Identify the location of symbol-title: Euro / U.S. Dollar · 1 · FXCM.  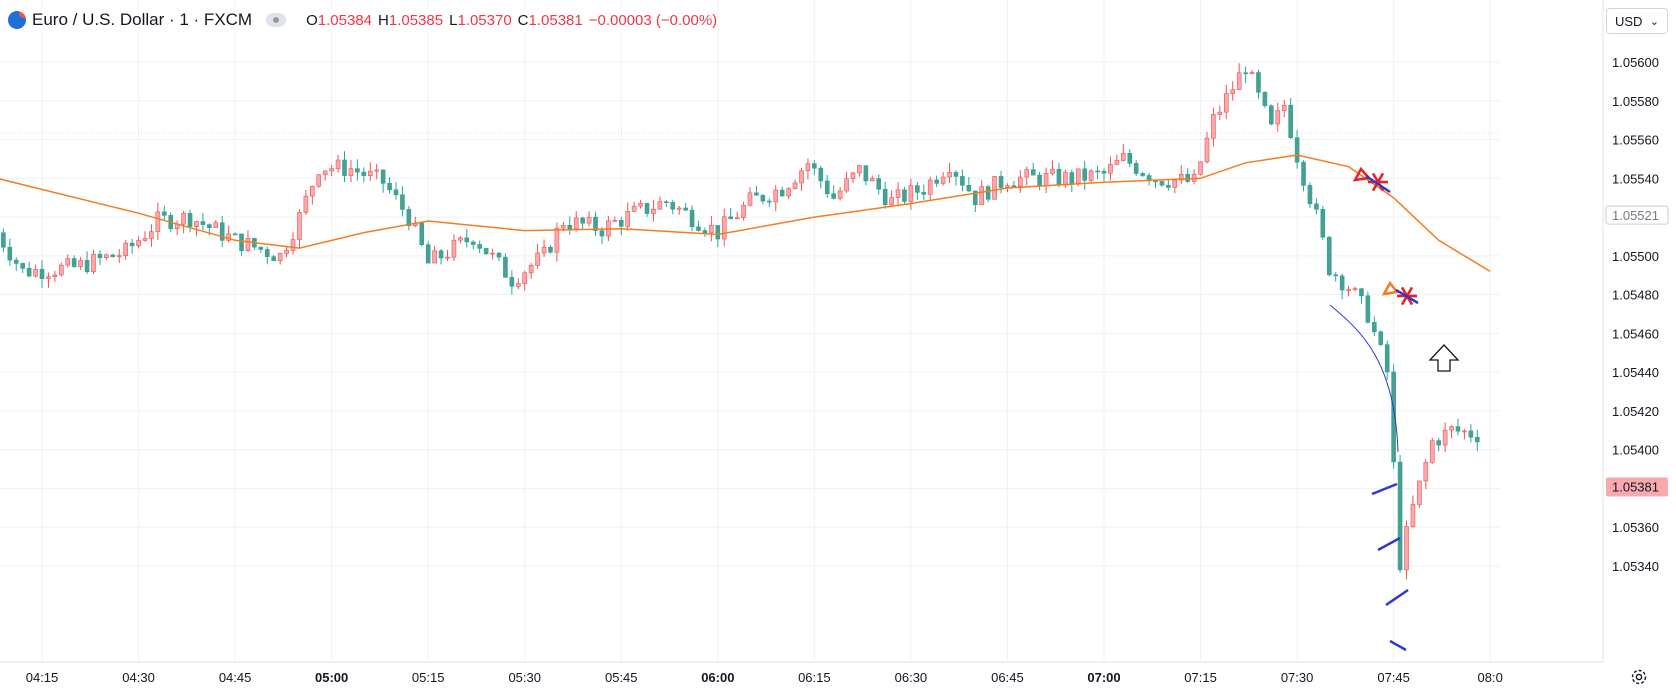
(142, 19).